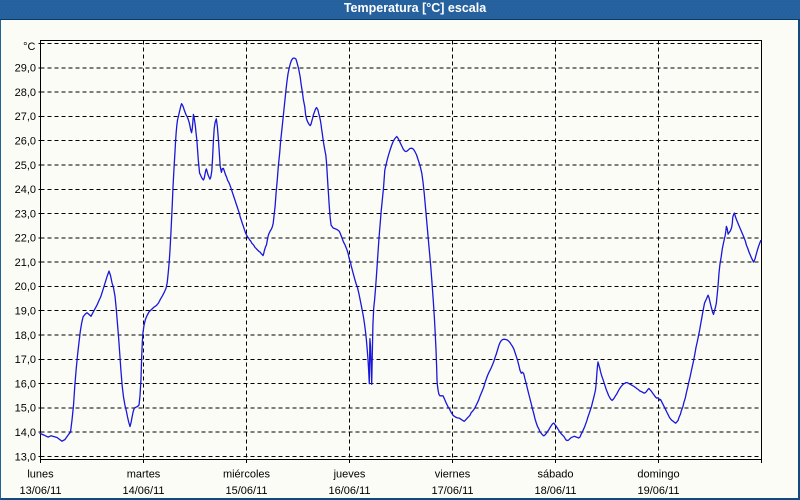 This screenshot has width=800, height=500. I want to click on svg-text: 16/06/11, so click(349, 491).